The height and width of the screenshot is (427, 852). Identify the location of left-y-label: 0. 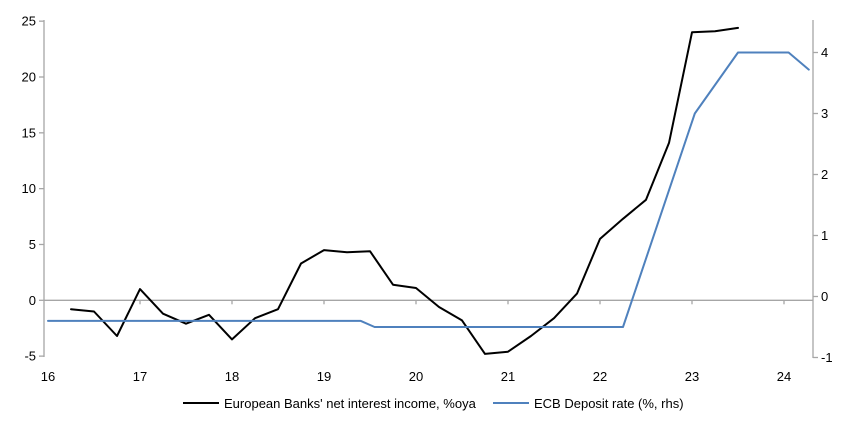
(32, 300).